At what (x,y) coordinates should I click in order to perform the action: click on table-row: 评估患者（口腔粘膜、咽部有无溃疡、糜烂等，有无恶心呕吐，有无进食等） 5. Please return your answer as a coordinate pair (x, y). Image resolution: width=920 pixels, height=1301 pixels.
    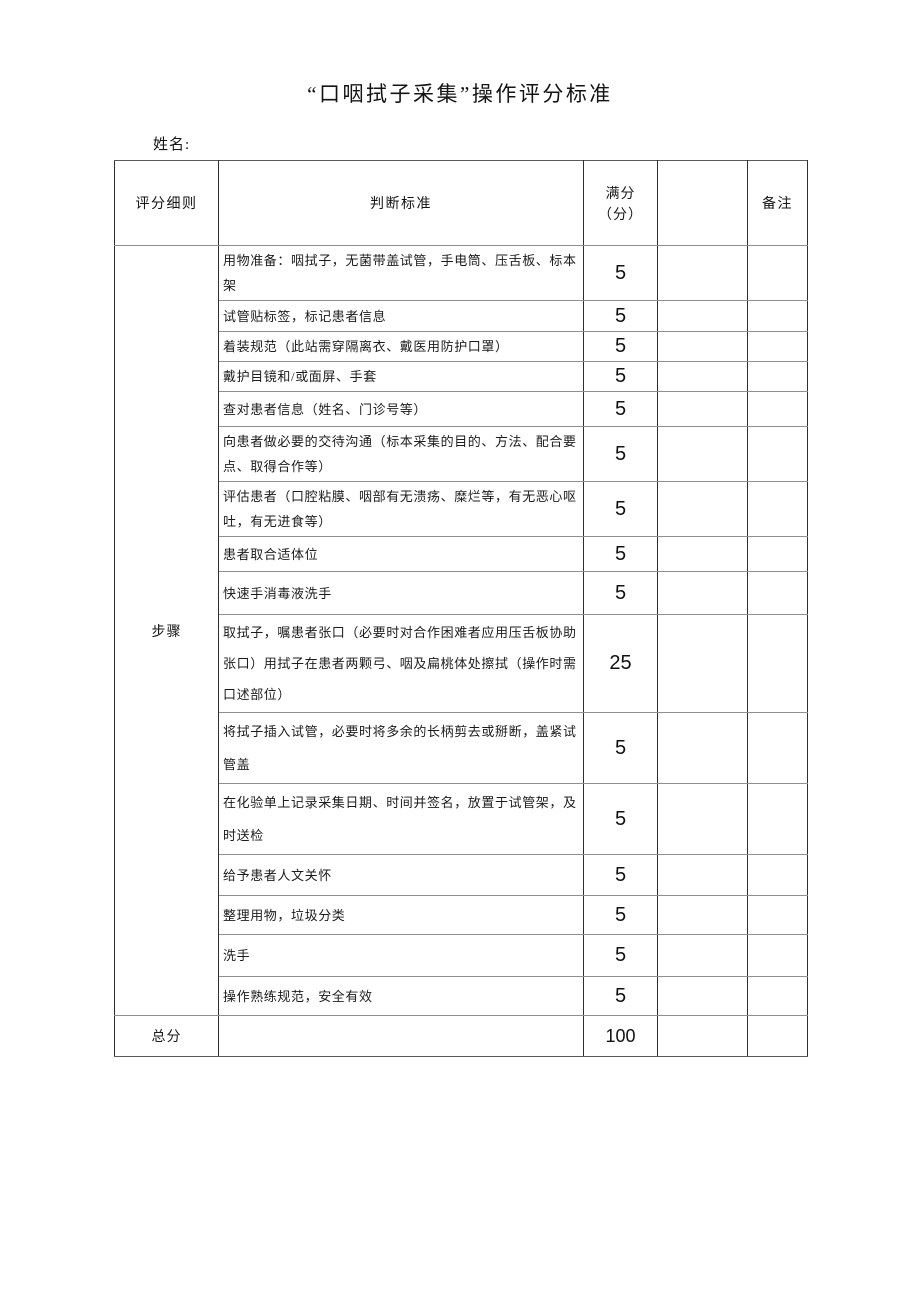
    Looking at the image, I should click on (461, 509).